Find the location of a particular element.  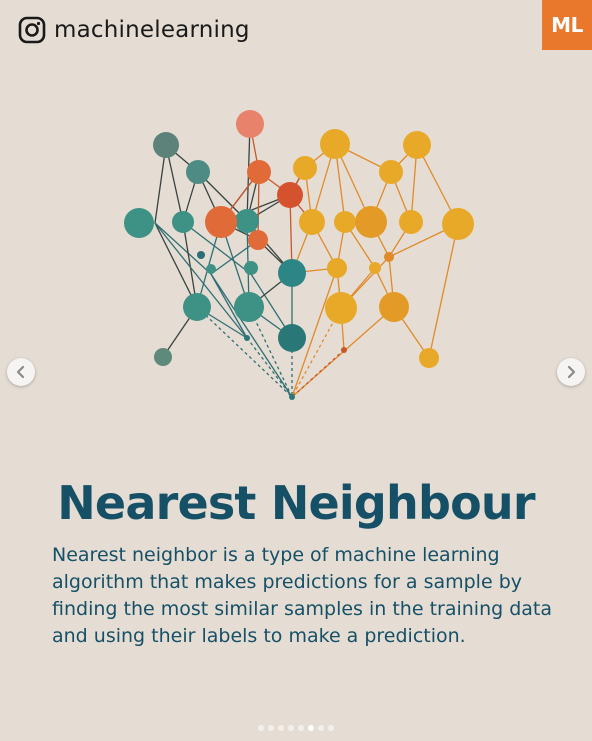

chevron-left-icon is located at coordinates (20, 372).